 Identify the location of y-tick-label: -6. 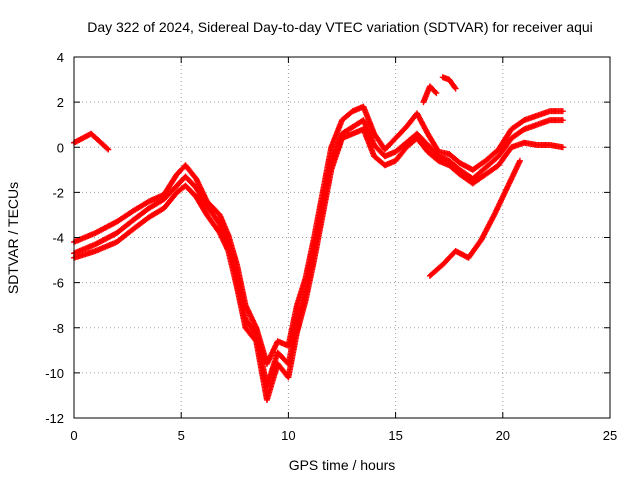
(58, 283).